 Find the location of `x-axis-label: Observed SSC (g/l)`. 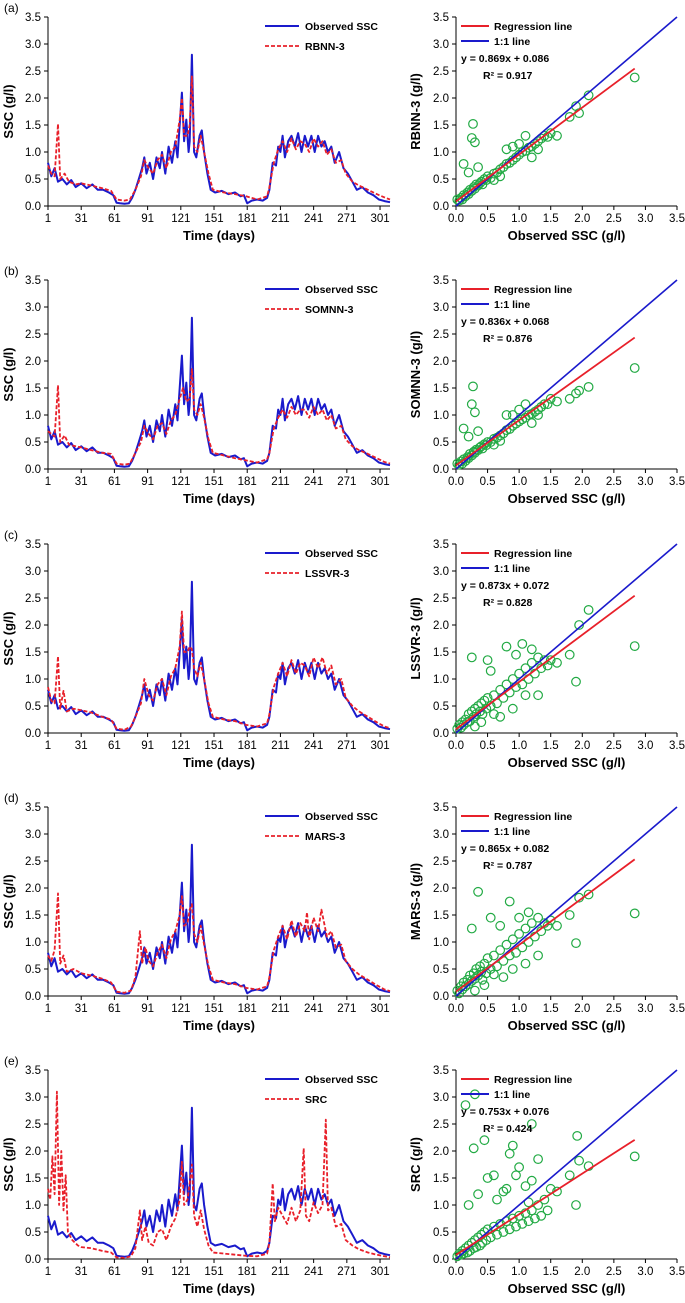

x-axis-label: Observed SSC (g/l) is located at coordinates (567, 1025).